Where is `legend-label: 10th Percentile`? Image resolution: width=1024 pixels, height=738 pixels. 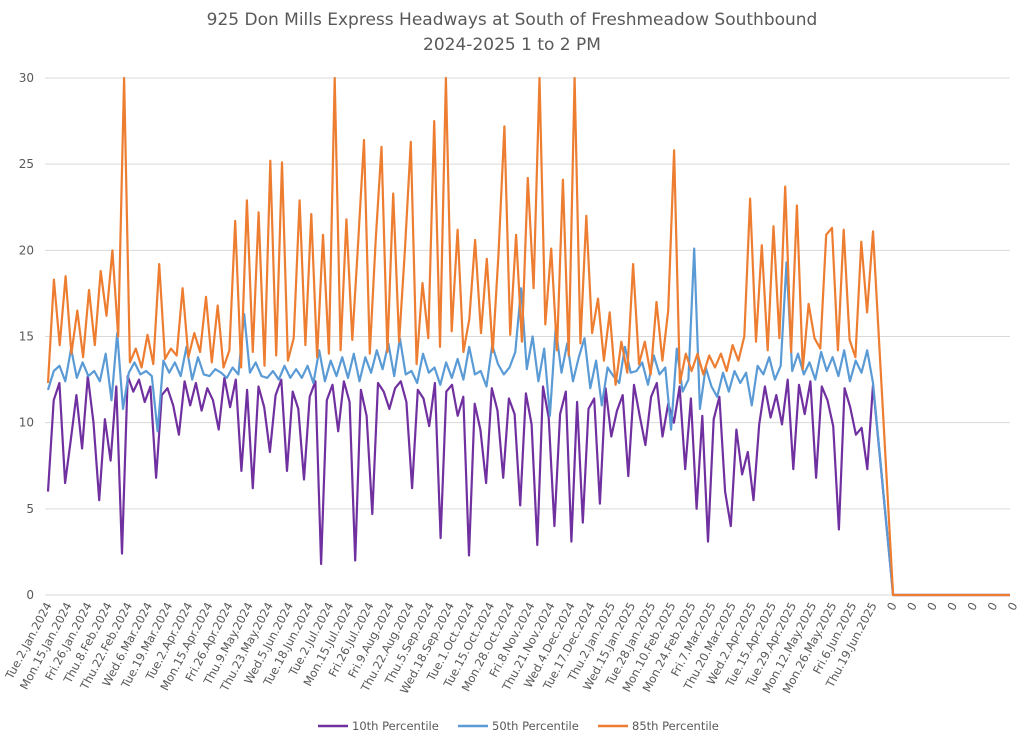
legend-label: 10th Percentile is located at coordinates (395, 726).